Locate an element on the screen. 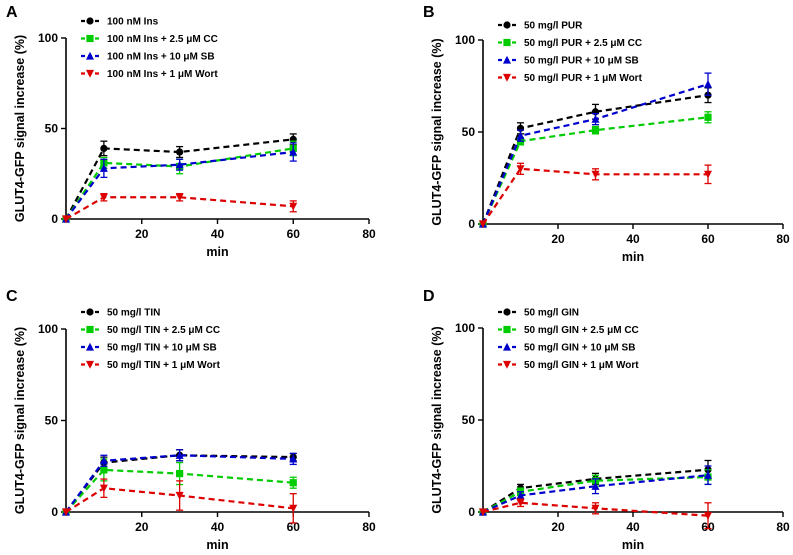 This screenshot has height=555, width=793. legend-entry: 50 mg/l TIN + 1 μM Wort is located at coordinates (151, 365).